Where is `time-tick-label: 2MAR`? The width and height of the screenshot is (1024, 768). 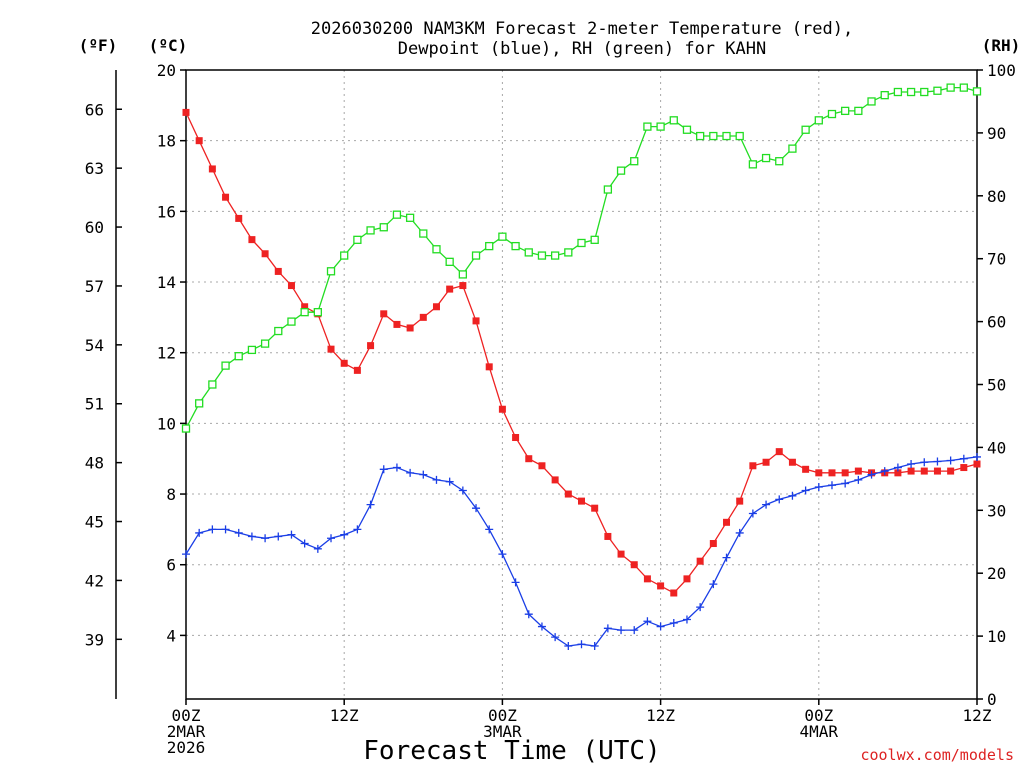
time-tick-label: 2MAR is located at coordinates (186, 731).